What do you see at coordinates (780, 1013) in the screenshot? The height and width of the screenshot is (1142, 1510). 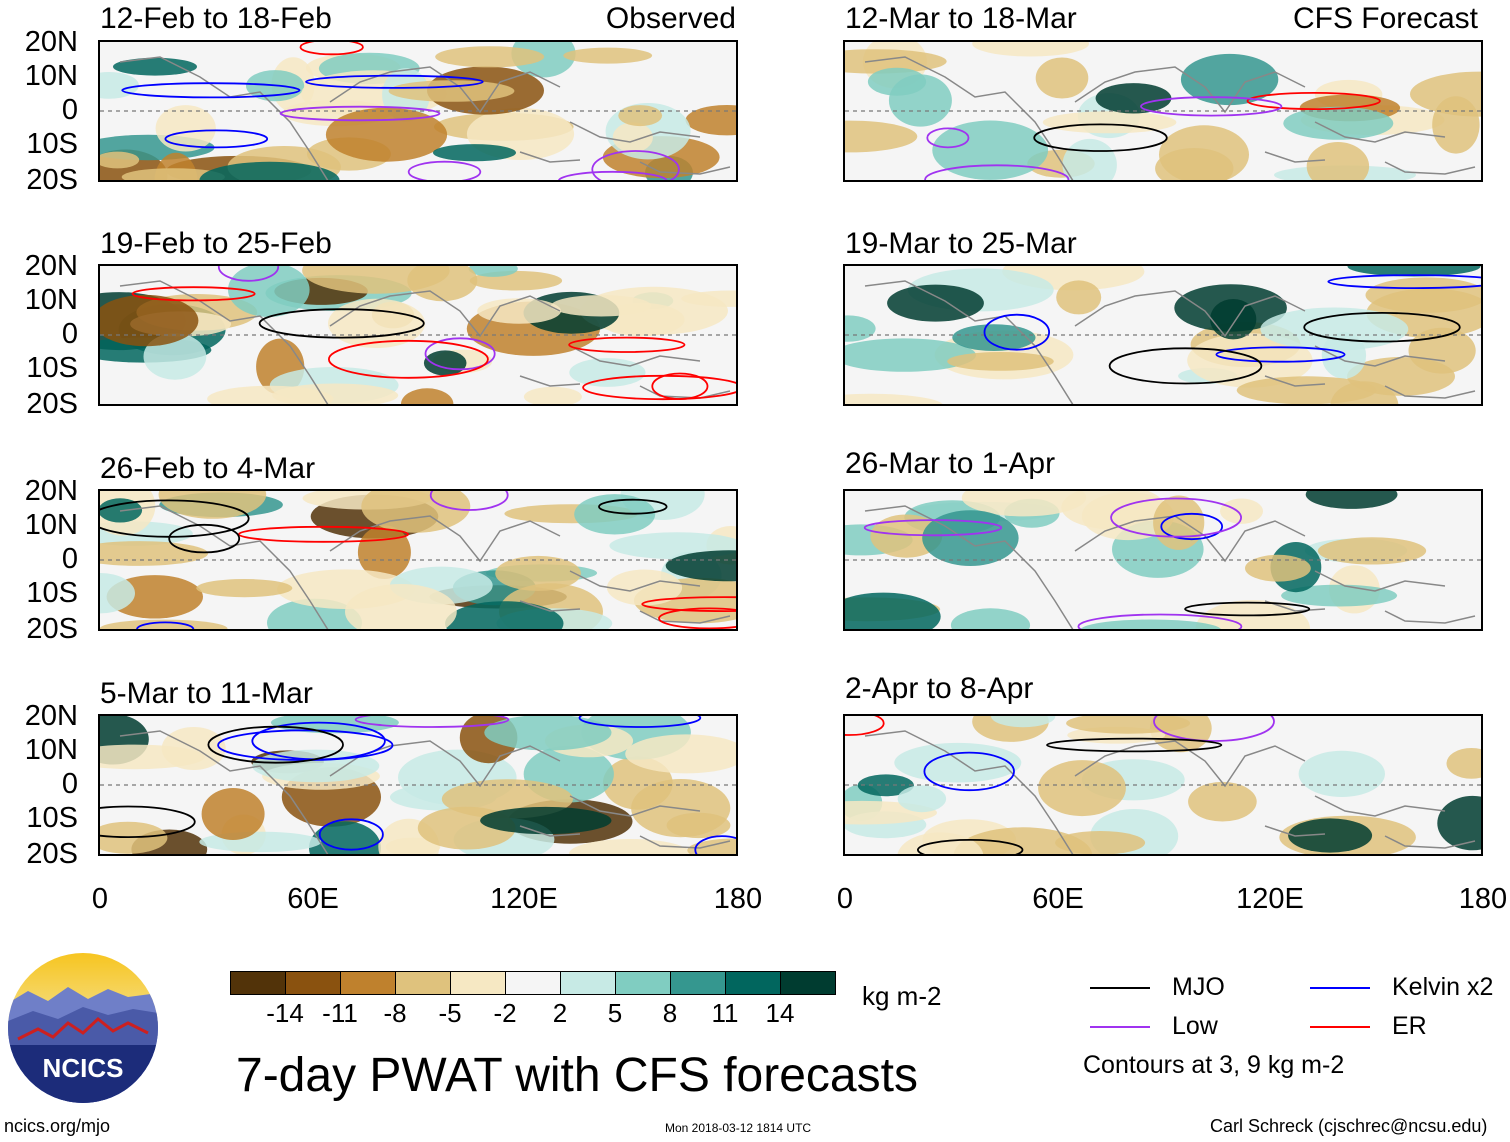 I see `colorbar-label: 14` at bounding box center [780, 1013].